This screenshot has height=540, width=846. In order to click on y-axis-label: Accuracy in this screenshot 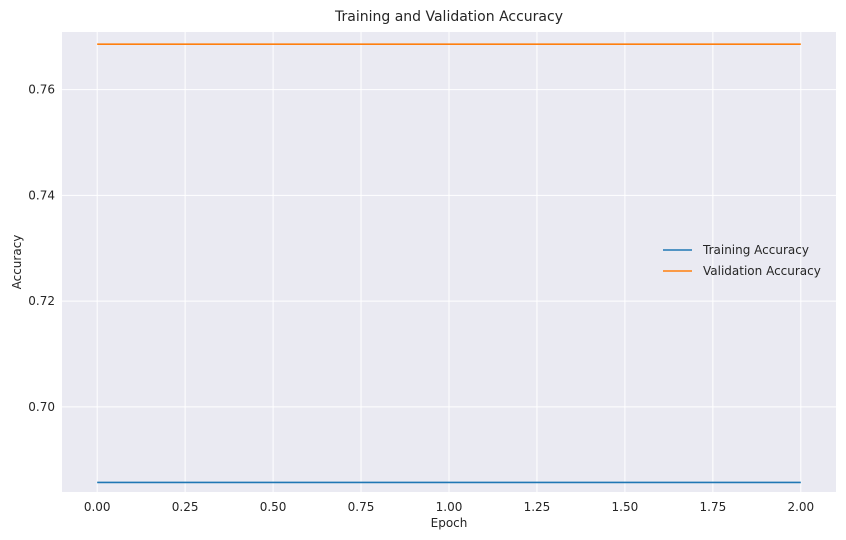, I will do `click(17, 262)`.